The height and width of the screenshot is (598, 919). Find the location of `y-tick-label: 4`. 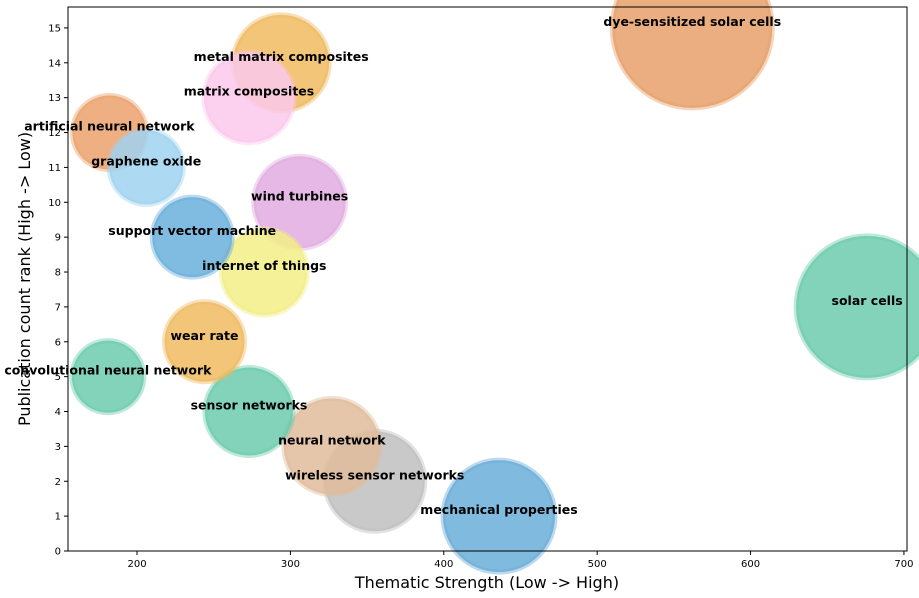

y-tick-label: 4 is located at coordinates (58, 412).